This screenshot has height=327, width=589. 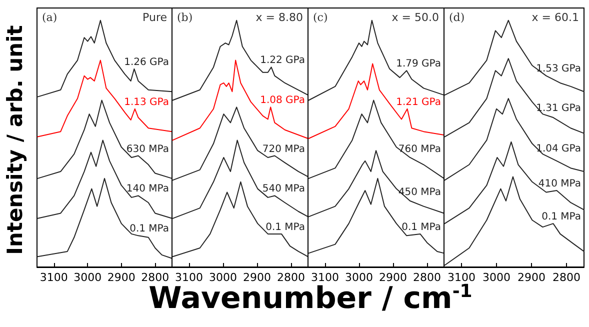 What do you see at coordinates (155, 17) in the screenshot?
I see `annotation: Pure` at bounding box center [155, 17].